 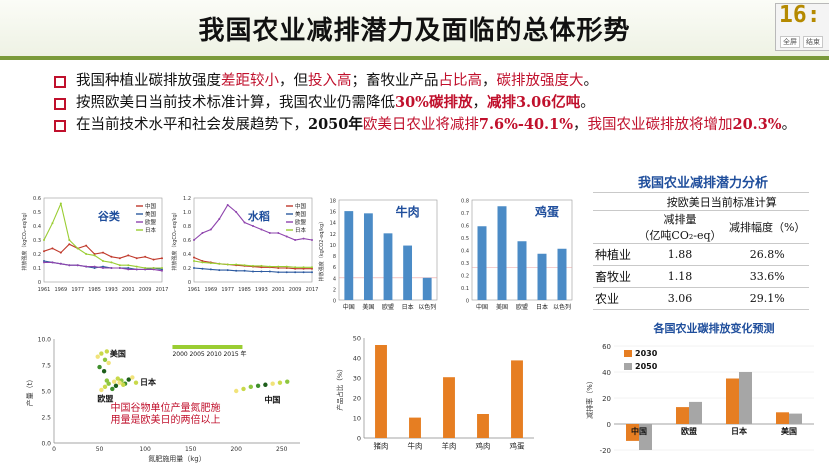 What do you see at coordinates (614, 298) in the screenshot?
I see `row-label: 农业` at bounding box center [614, 298].